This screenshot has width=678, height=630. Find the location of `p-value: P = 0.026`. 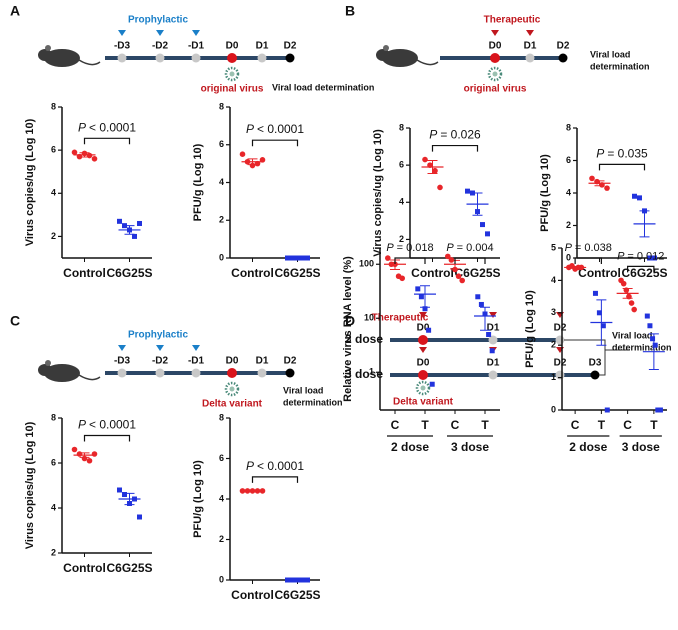

p-value: P = 0.026 is located at coordinates (455, 135).